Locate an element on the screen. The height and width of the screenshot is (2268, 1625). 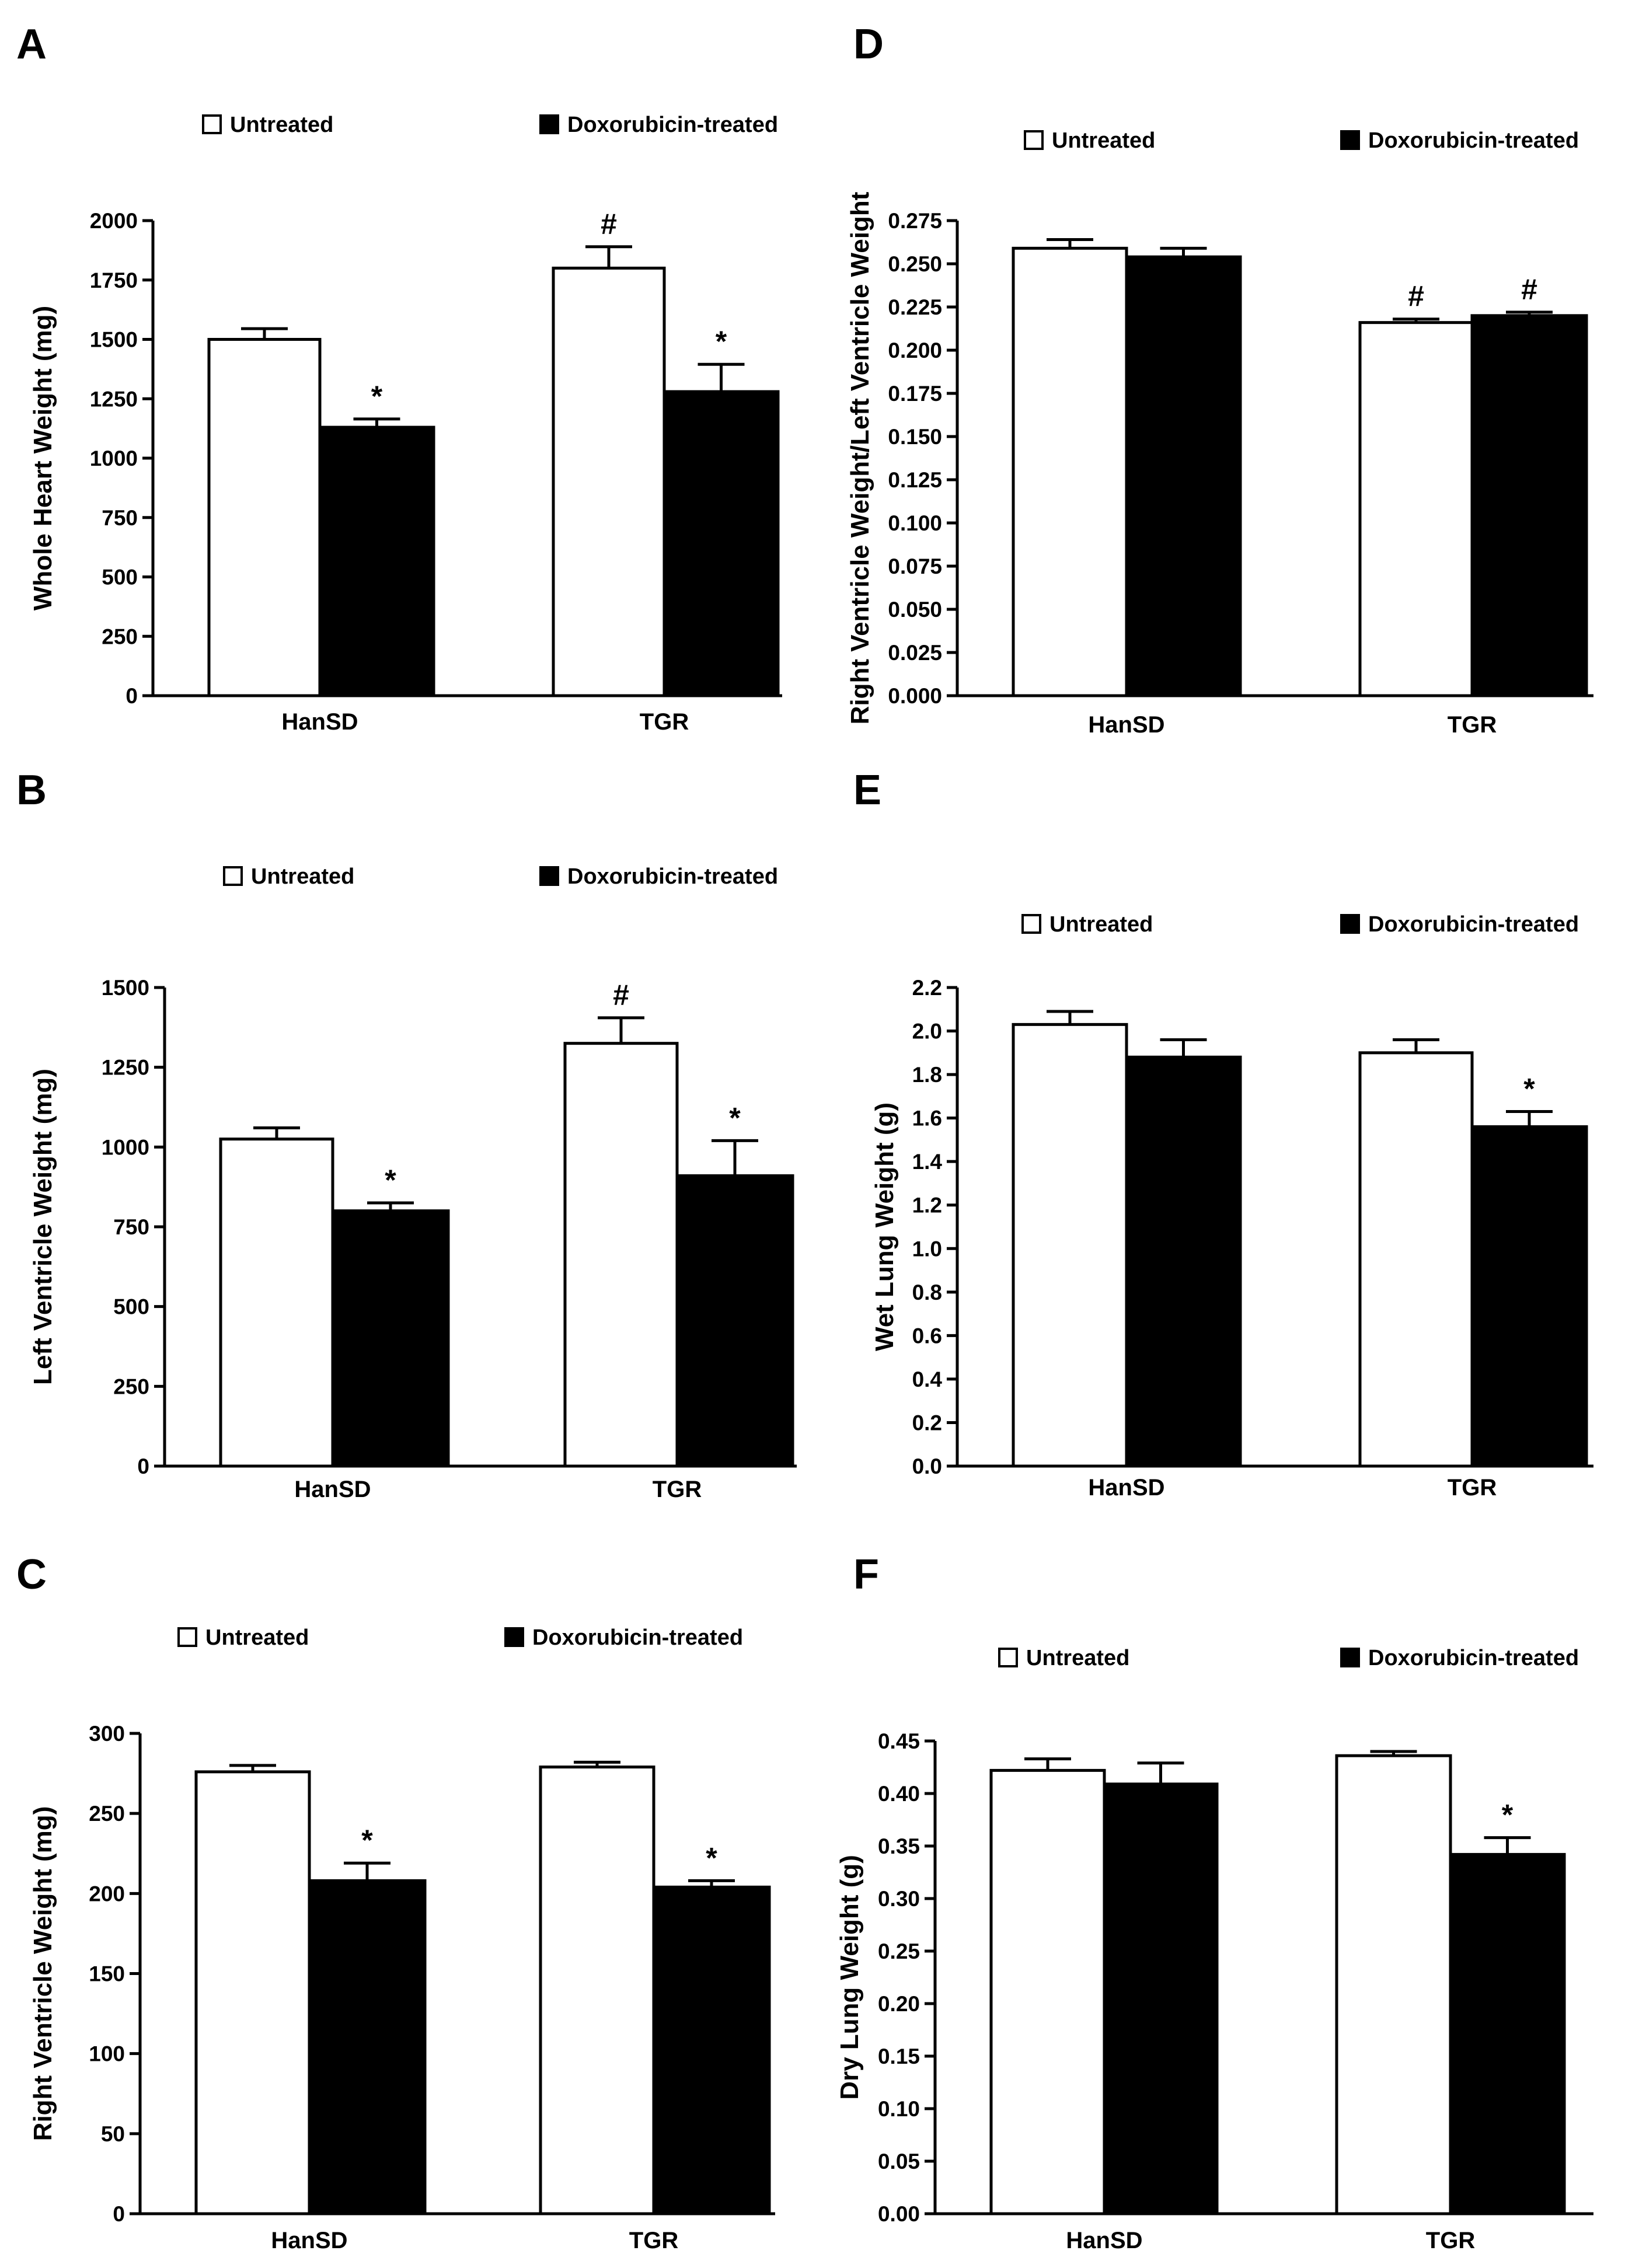
y-tick-label: 1.4 is located at coordinates (927, 1162).